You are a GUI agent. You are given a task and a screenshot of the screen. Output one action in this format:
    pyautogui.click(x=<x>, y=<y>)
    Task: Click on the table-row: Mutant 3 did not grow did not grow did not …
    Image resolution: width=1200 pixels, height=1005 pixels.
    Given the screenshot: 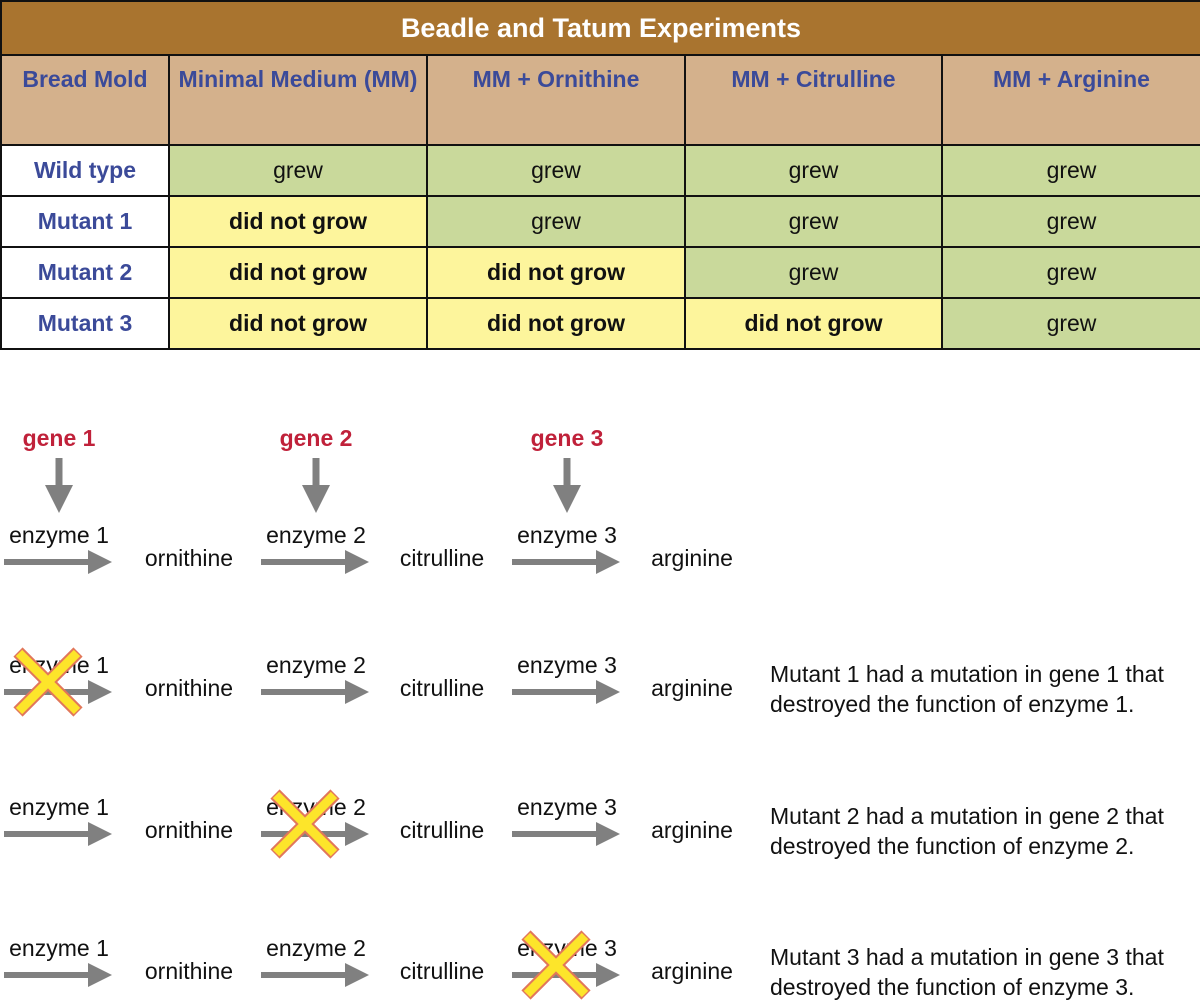 What is the action you would take?
    pyautogui.click(x=600, y=323)
    